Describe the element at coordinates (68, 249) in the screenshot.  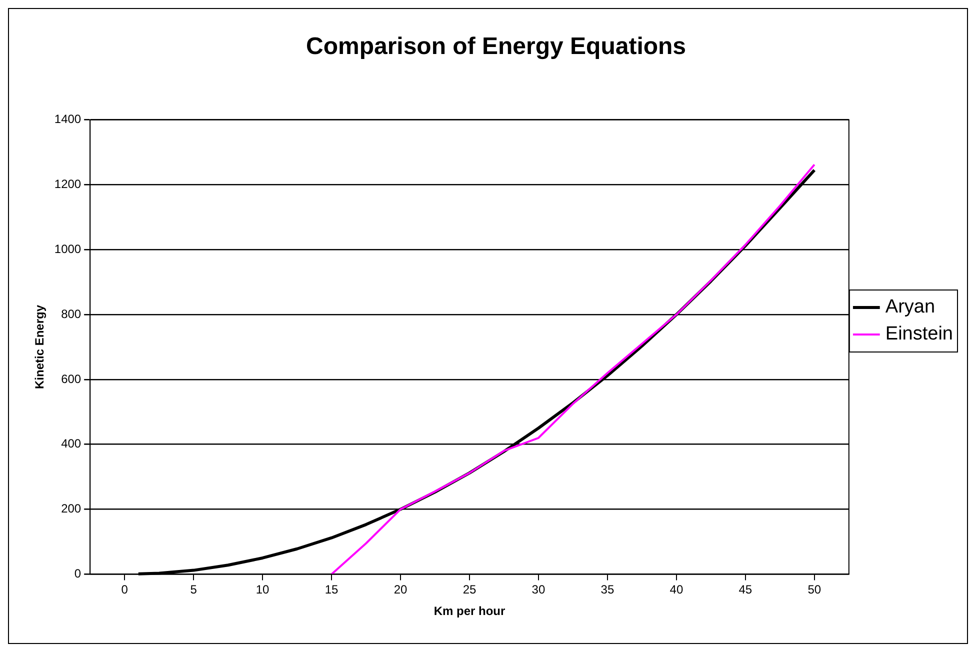
I see `y-tick-label: 1000` at that location.